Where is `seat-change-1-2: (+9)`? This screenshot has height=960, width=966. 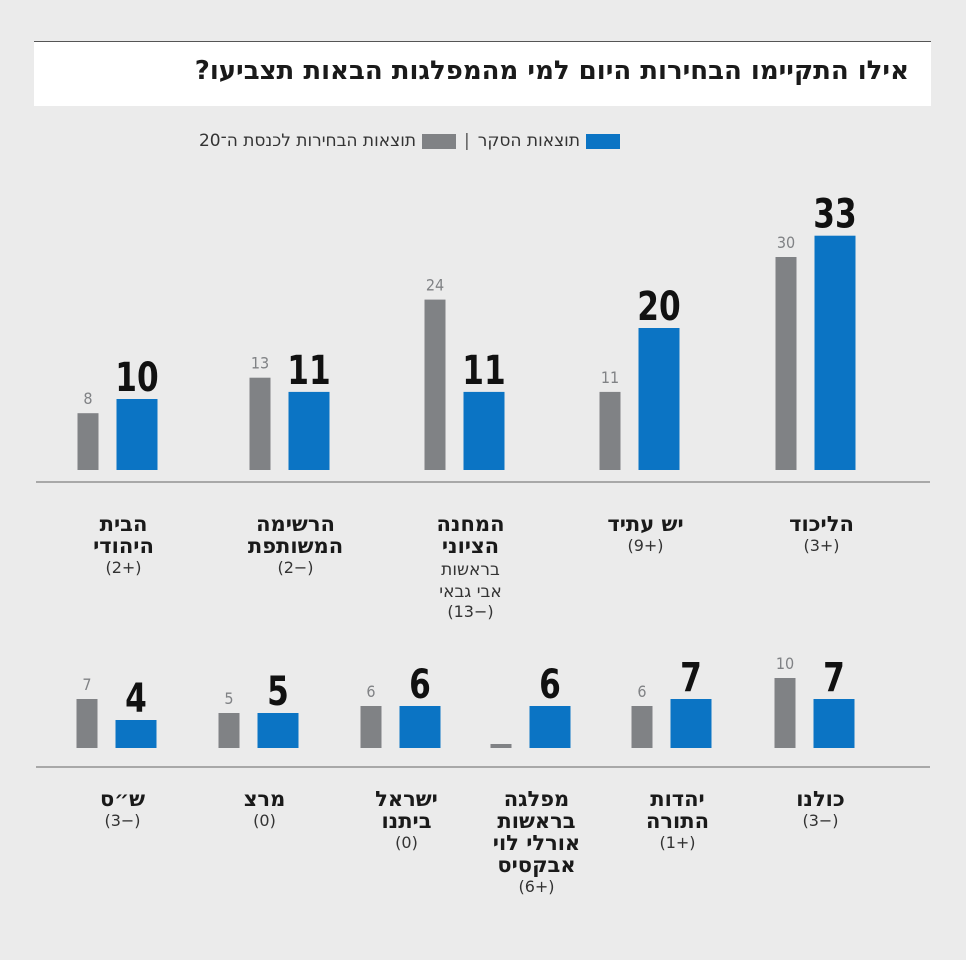
seat-change-1-2: (+9) is located at coordinates (645, 545).